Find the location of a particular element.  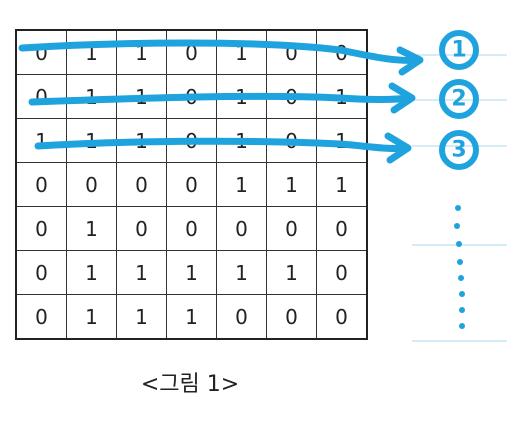

circled-label-1: 1 is located at coordinates (459, 50).